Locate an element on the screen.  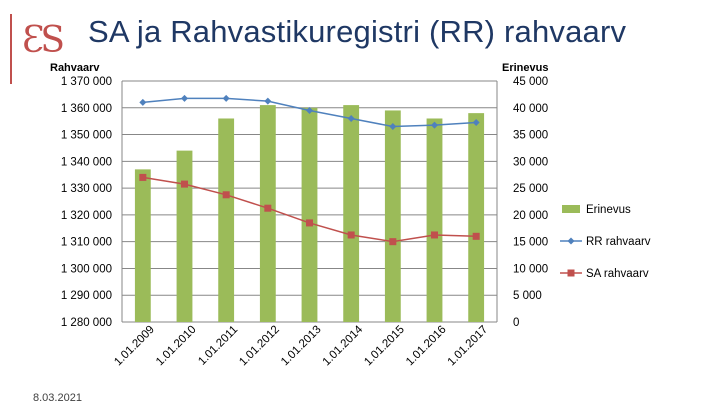
left-tick-label: 1 360 000 is located at coordinates (86, 109).